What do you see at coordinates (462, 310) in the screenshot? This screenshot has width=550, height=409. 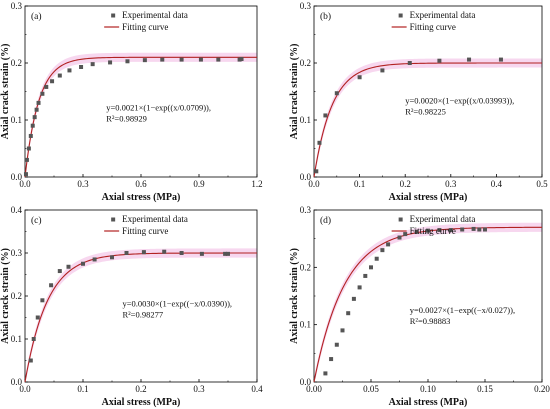 I see `fit-equation: y=0.0027×(1−exp((−x/0.027)),` at bounding box center [462, 310].